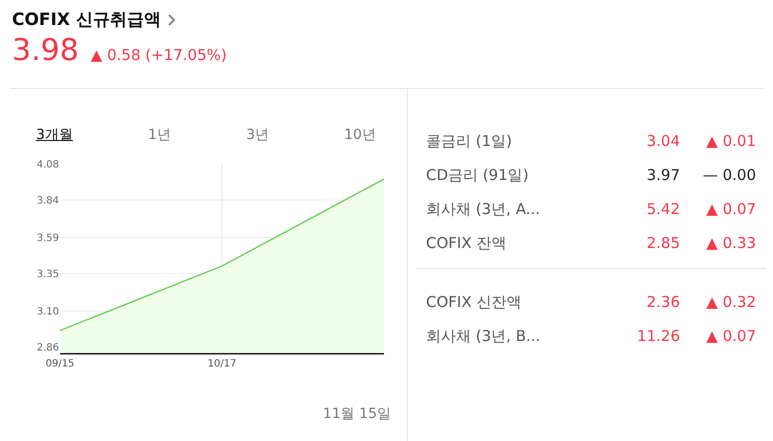 This screenshot has height=441, width=773. I want to click on text: 10년, so click(360, 135).